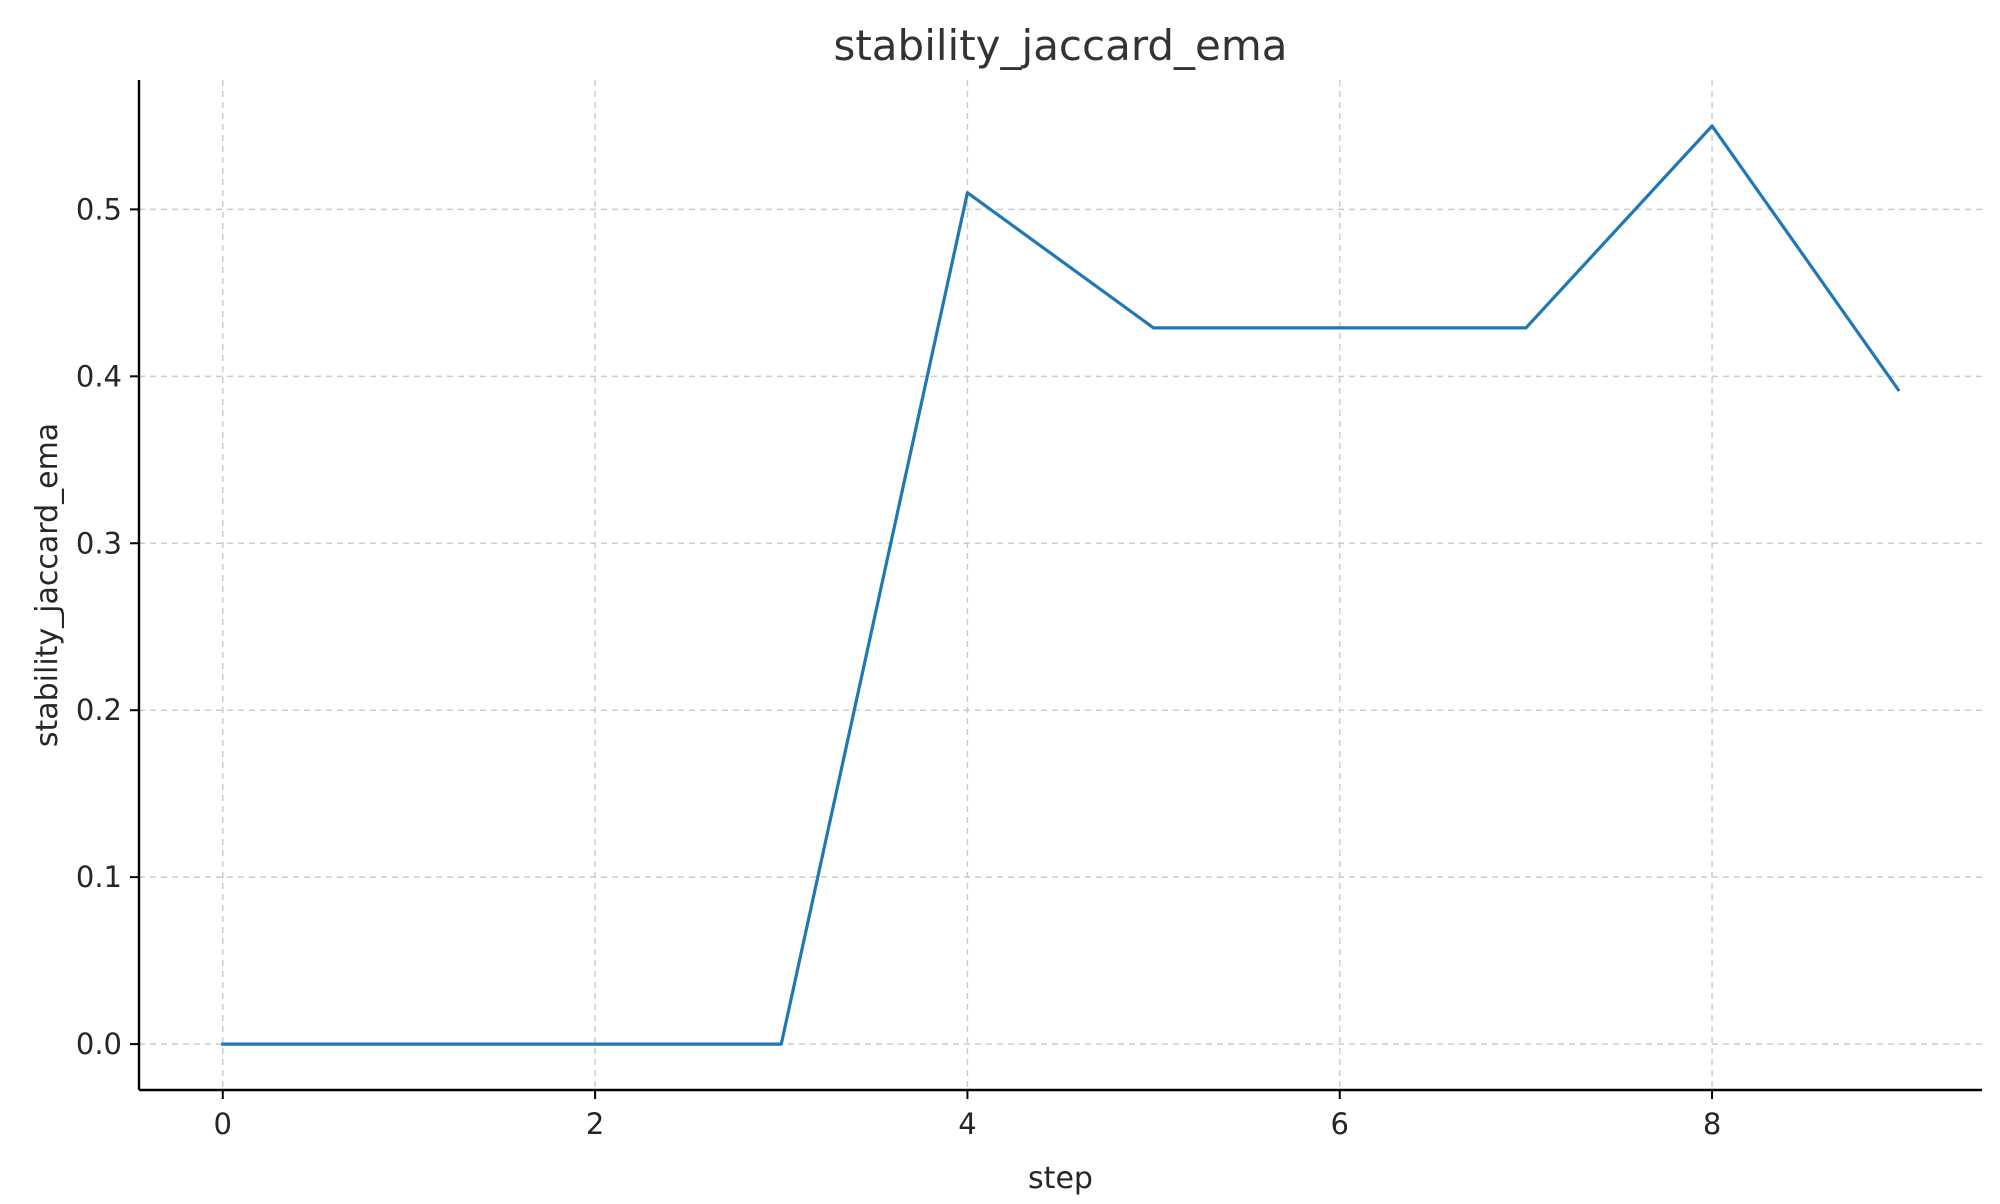  What do you see at coordinates (99, 1044) in the screenshot?
I see `y-tick-label: 0.0` at bounding box center [99, 1044].